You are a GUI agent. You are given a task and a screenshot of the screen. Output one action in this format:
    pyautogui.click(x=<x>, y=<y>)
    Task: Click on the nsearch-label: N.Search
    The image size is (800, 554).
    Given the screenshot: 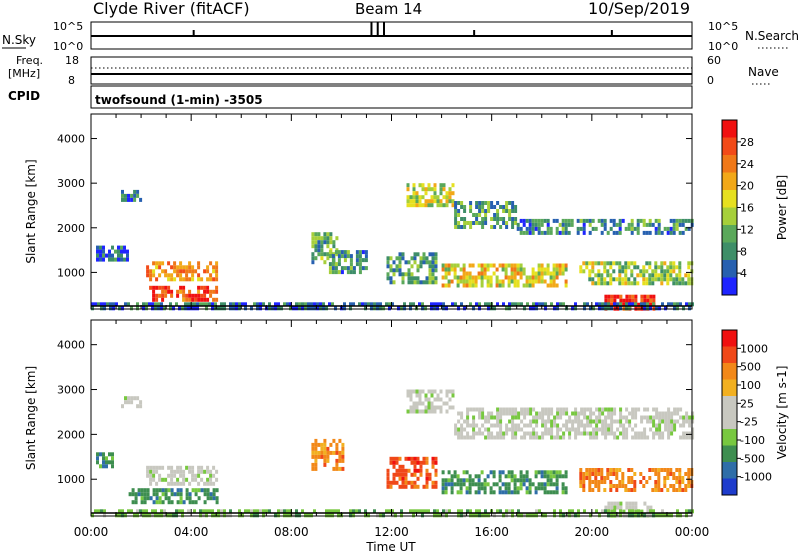 What is the action you would take?
    pyautogui.click(x=772, y=36)
    